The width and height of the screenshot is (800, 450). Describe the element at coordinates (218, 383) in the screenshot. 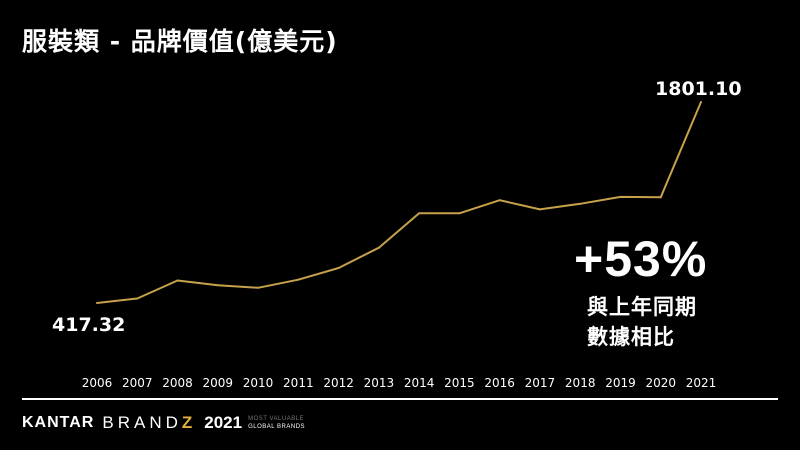

I see `x-tick-label: 2009` at that location.